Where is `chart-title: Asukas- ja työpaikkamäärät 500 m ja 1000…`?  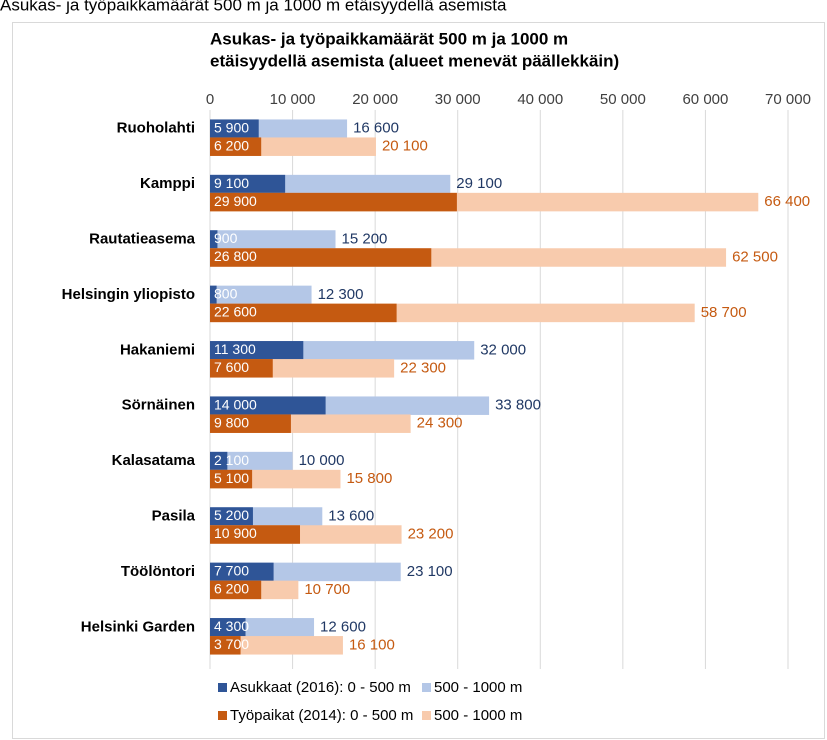
chart-title: Asukas- ja työpaikkamäärät 500 m ja 1000… is located at coordinates (389, 38).